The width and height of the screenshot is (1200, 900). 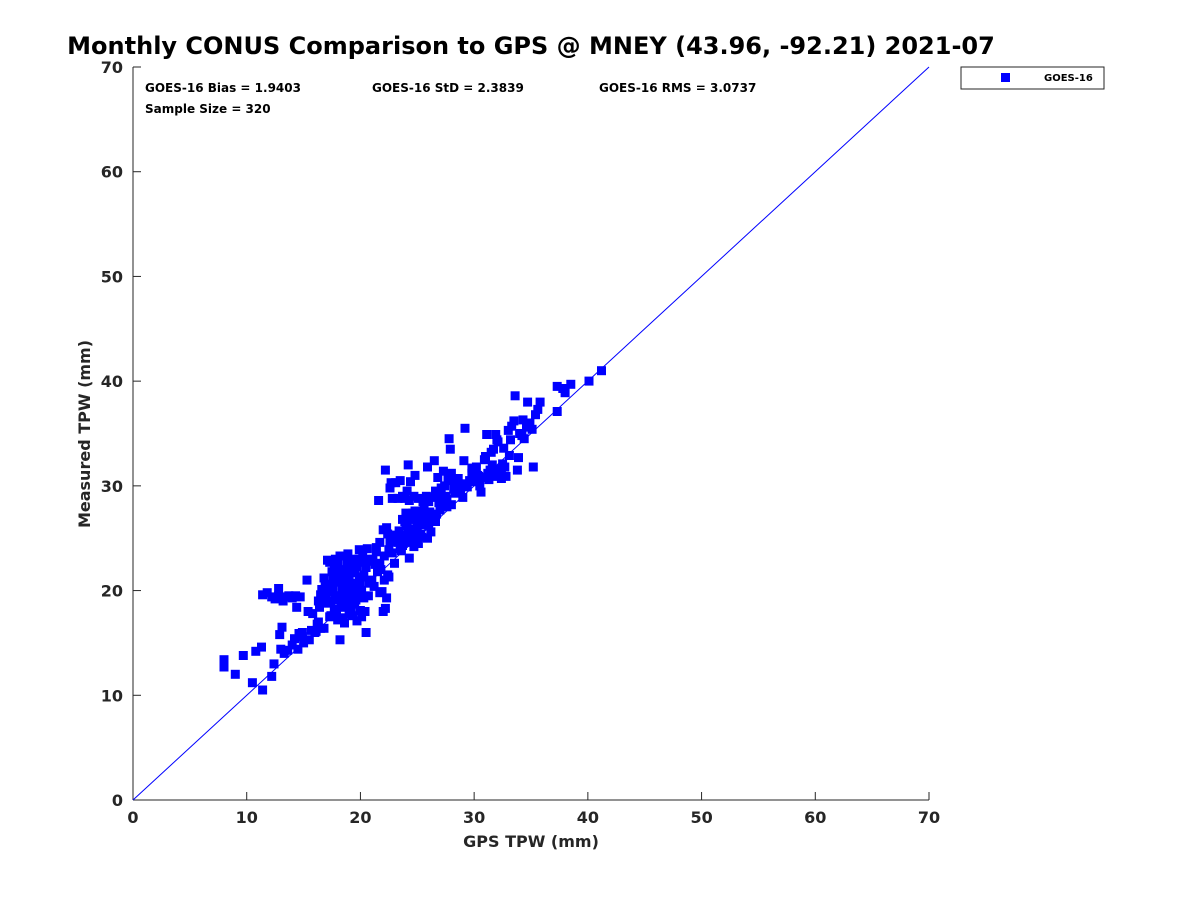 What do you see at coordinates (360, 817) in the screenshot?
I see `x-tick-label: 20` at bounding box center [360, 817].